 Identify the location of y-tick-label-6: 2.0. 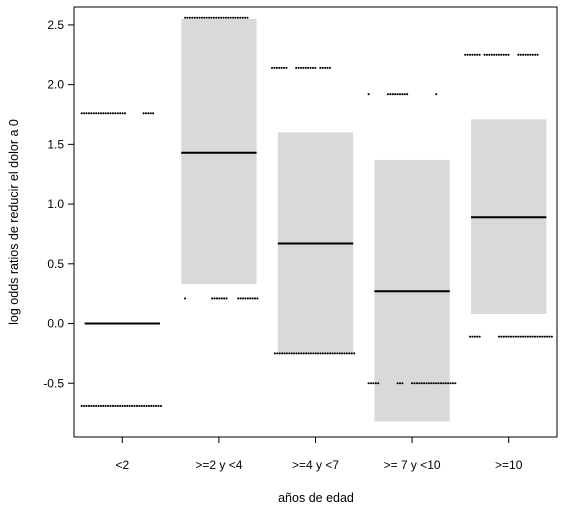
(55, 85).